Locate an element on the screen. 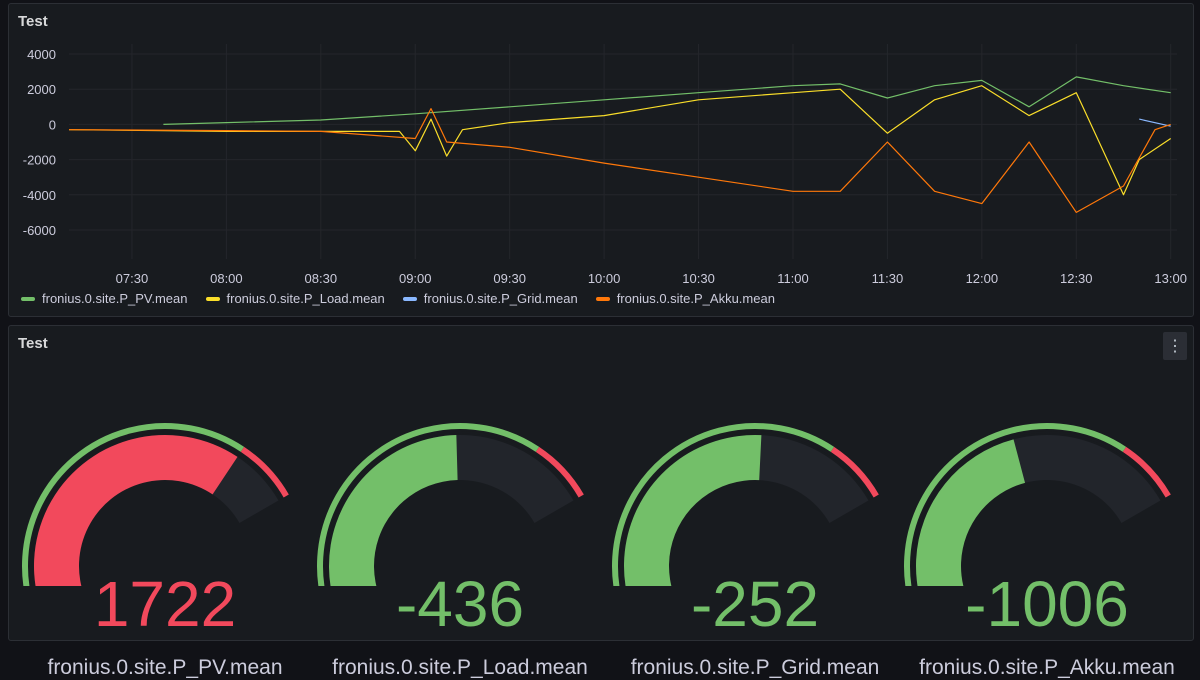 This screenshot has height=680, width=1200. gauge-value: -252 is located at coordinates (755, 604).